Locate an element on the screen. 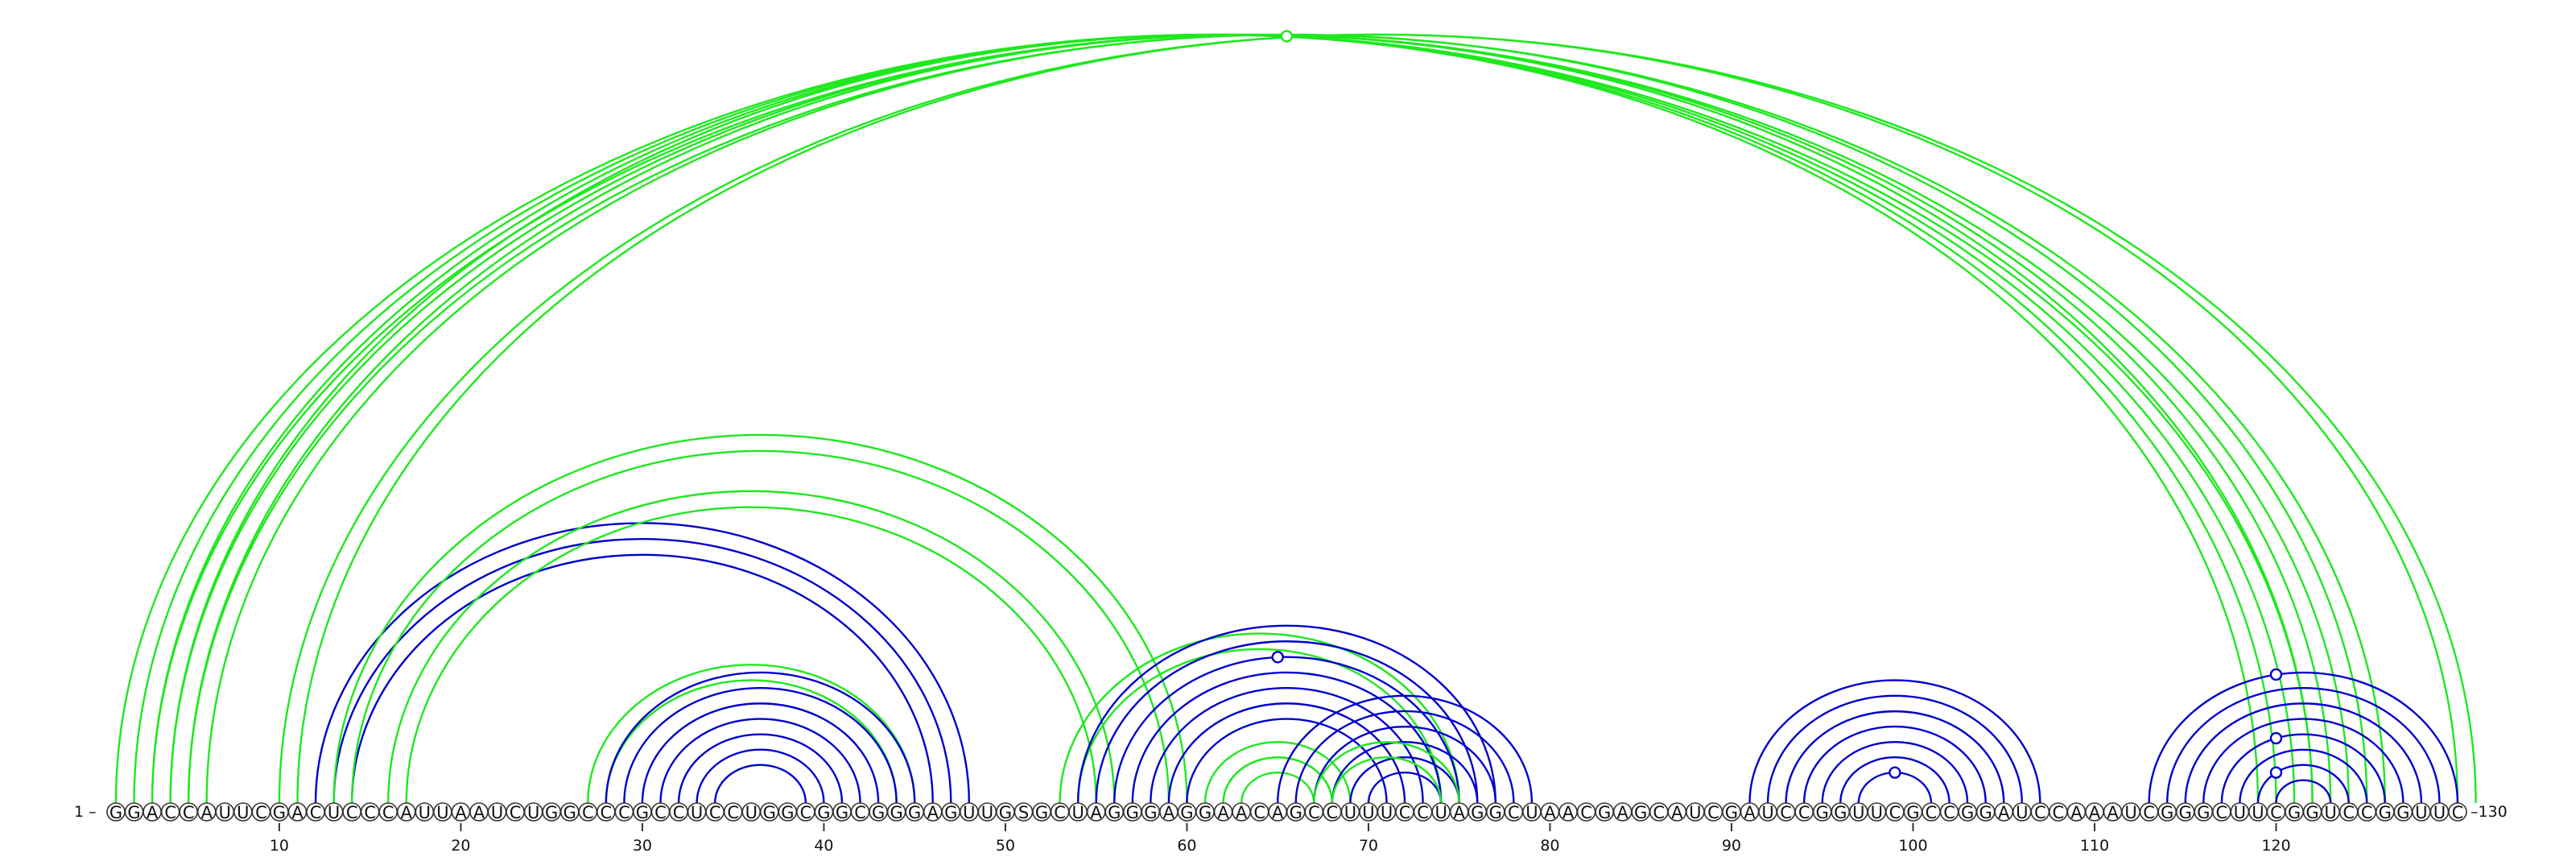 The image size is (2576, 857). nucleotide-10: G is located at coordinates (279, 812).